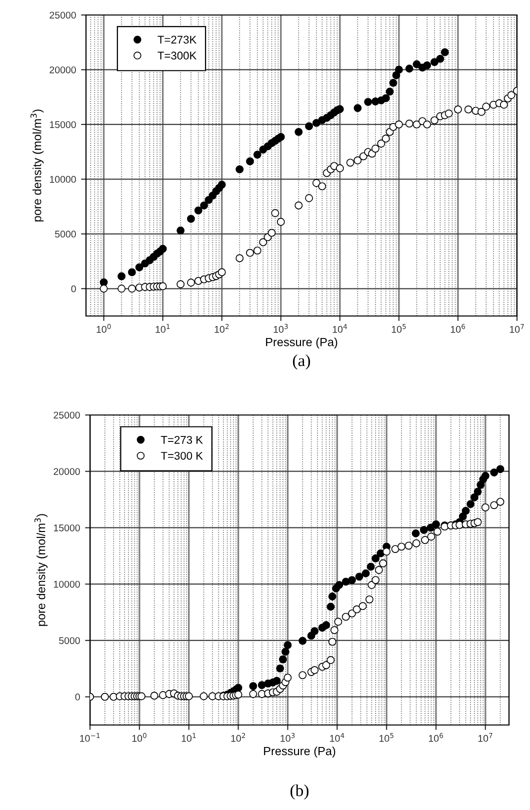 This screenshot has height=810, width=530. Describe the element at coordinates (181, 456) in the screenshot. I see `legend-label: T=300 K` at that location.